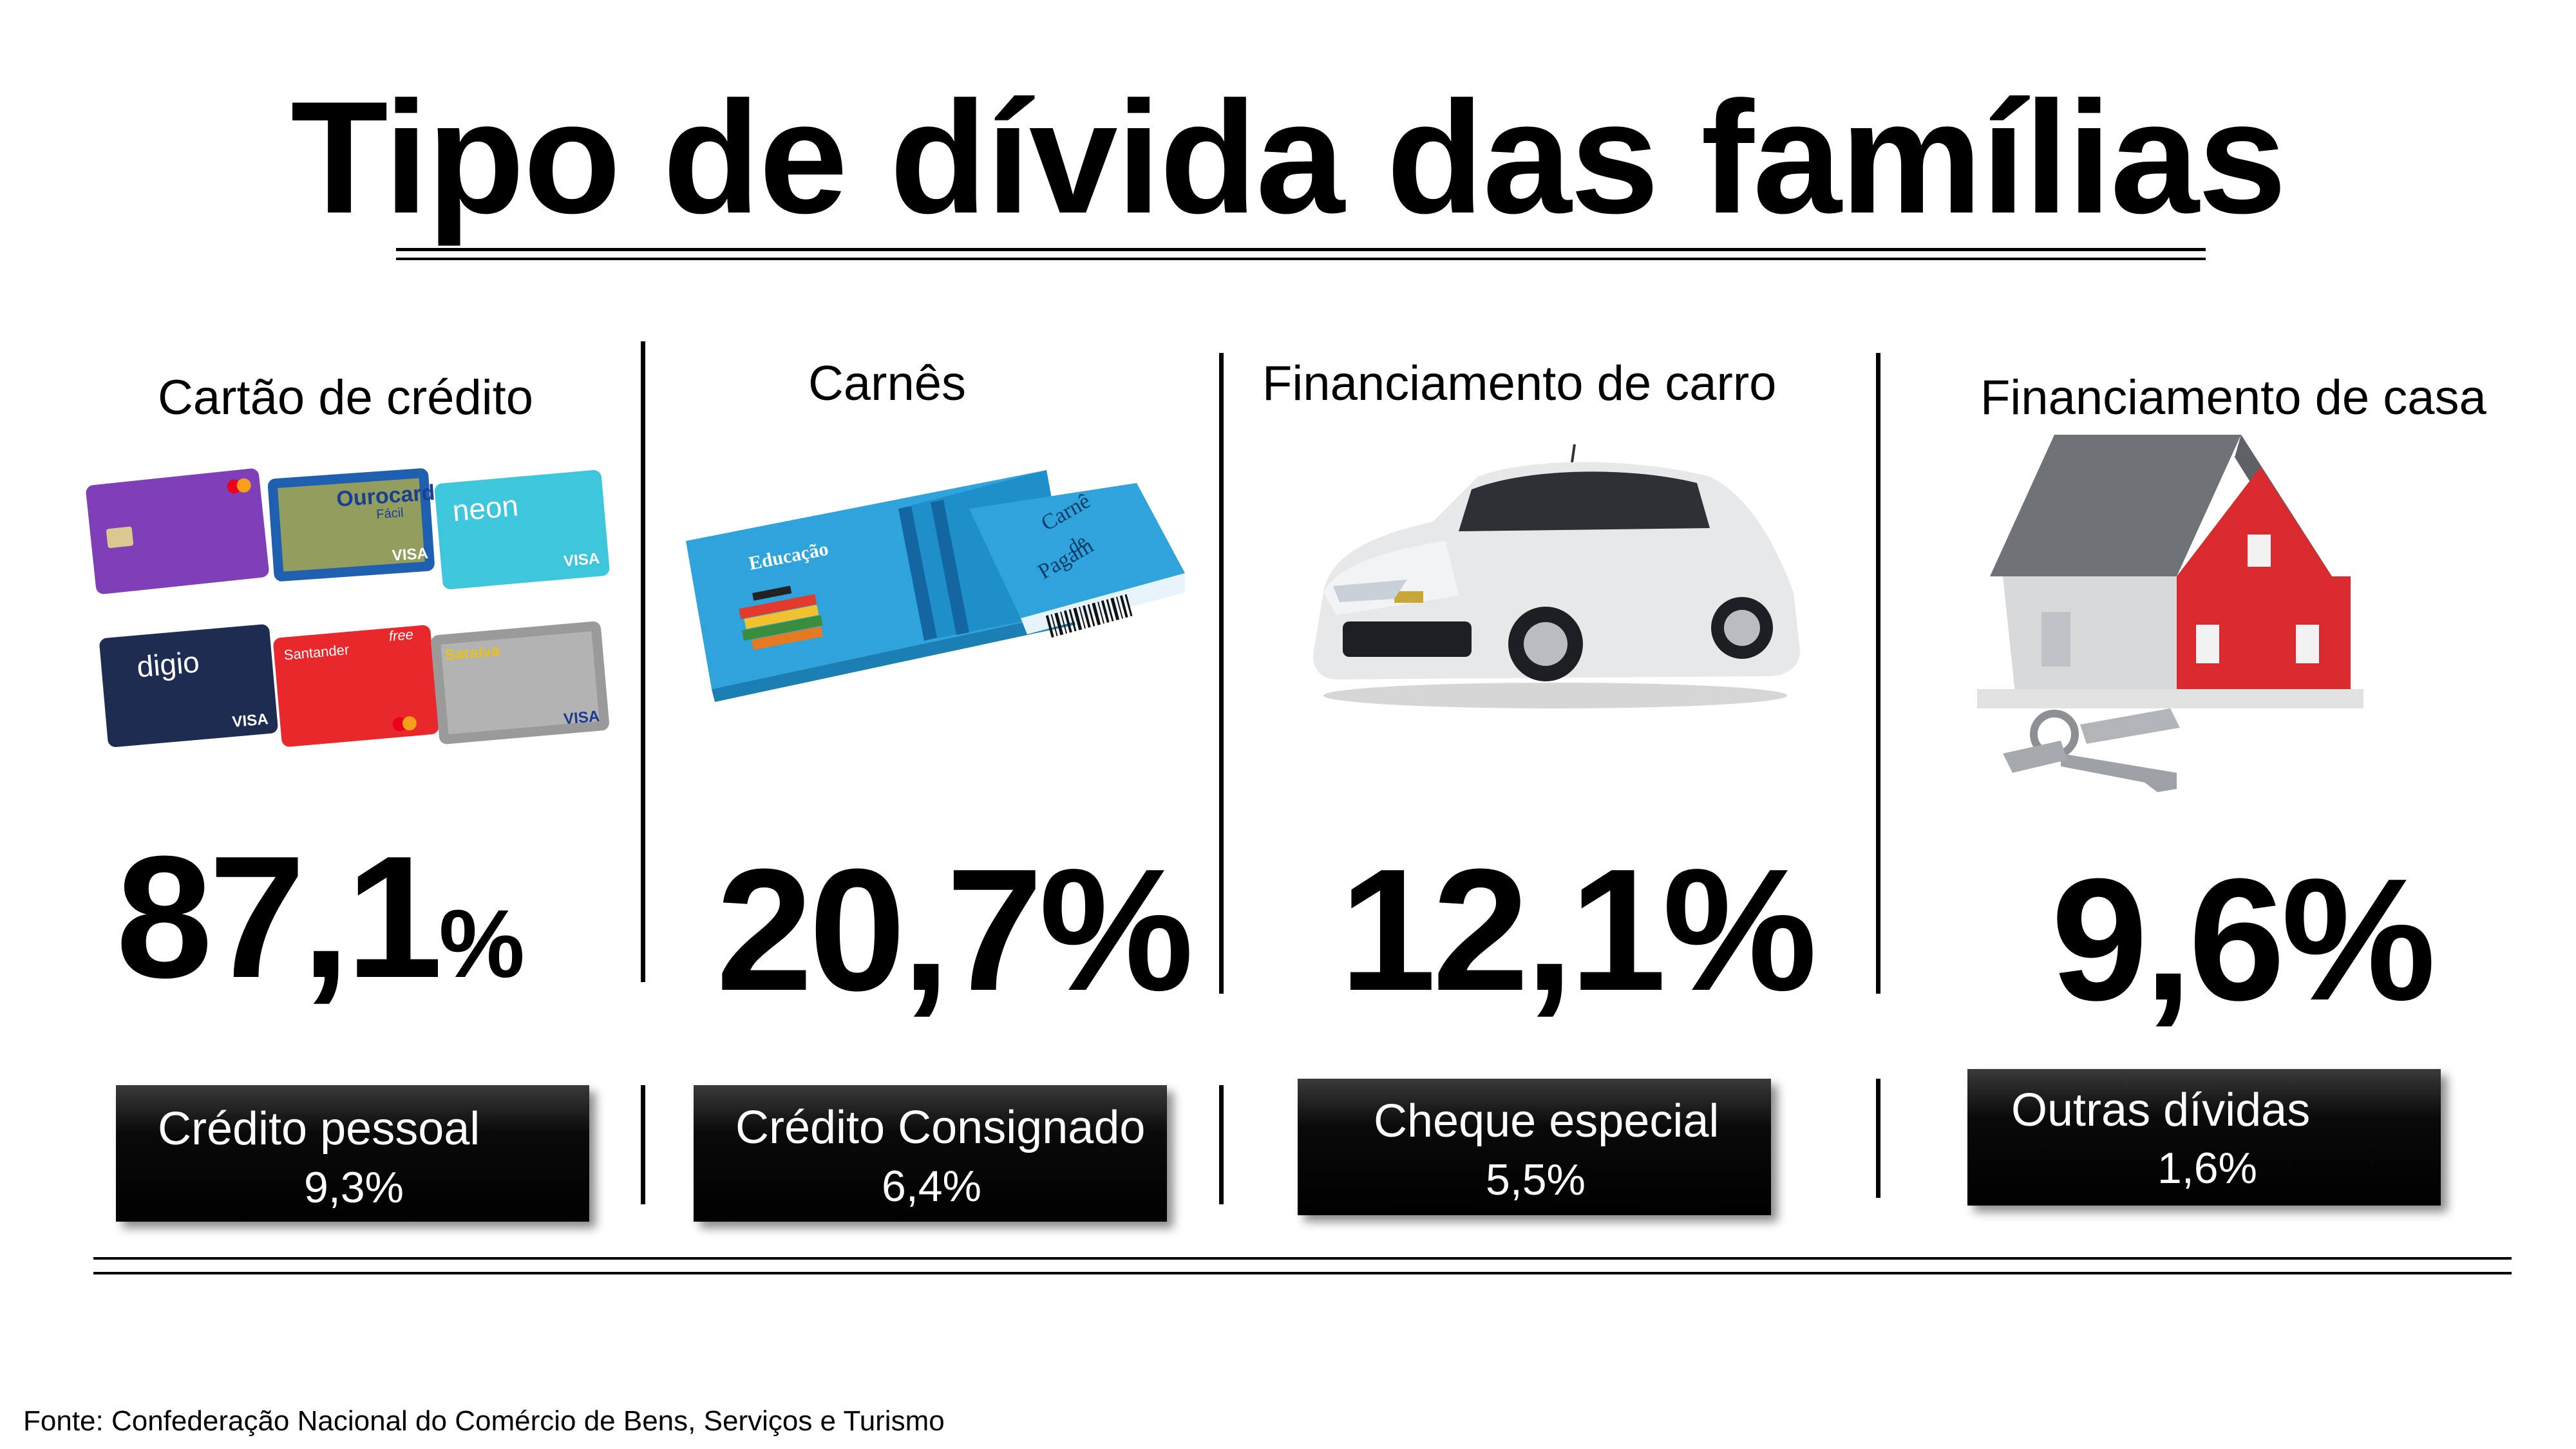 The height and width of the screenshot is (1449, 2576). I want to click on secondary-label-credito-pessoal: Crédito pessoal, so click(319, 1129).